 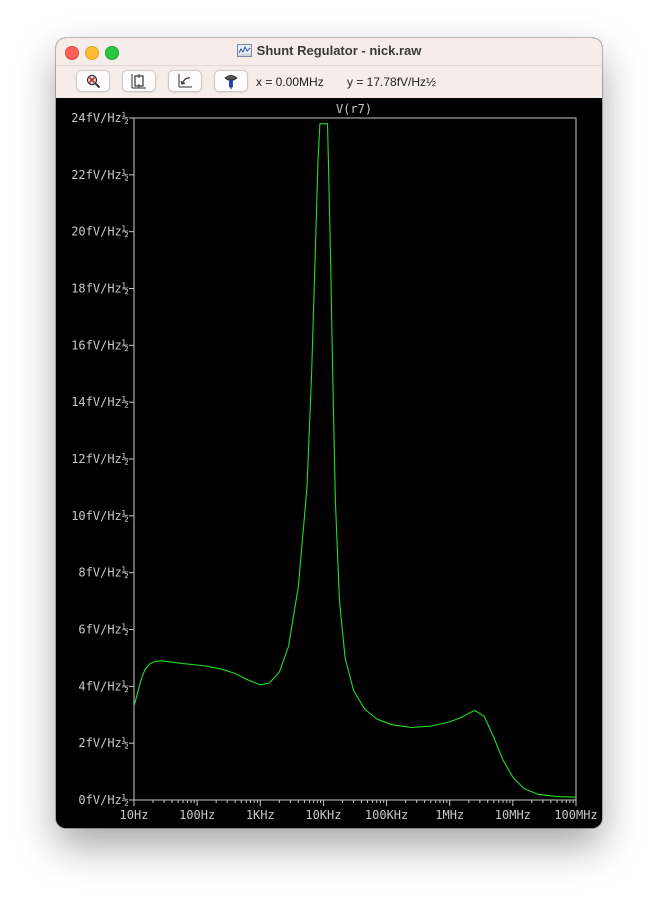 What do you see at coordinates (100, 118) in the screenshot?
I see `y-tick-label: 24fV/Hz½` at bounding box center [100, 118].